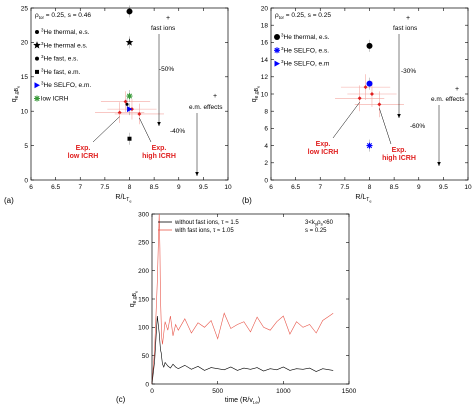  Describe the element at coordinates (217, 391) in the screenshot. I see `x-tick-label: 500` at that location.